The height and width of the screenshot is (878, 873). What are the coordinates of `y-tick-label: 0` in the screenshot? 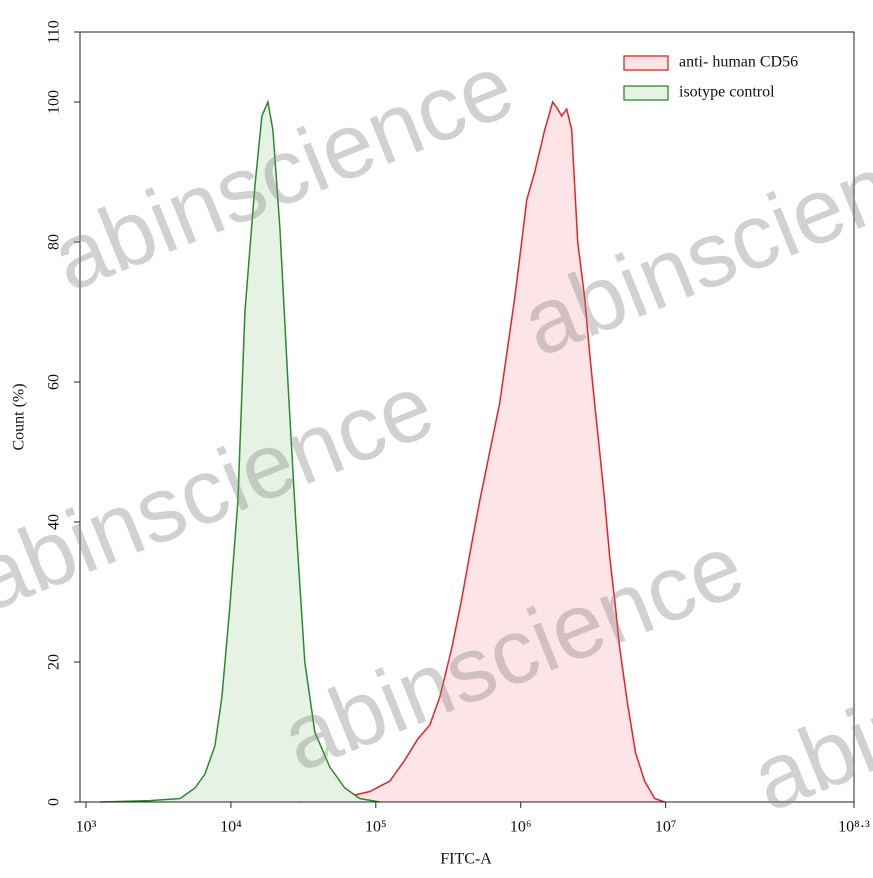 It's located at (54, 802).